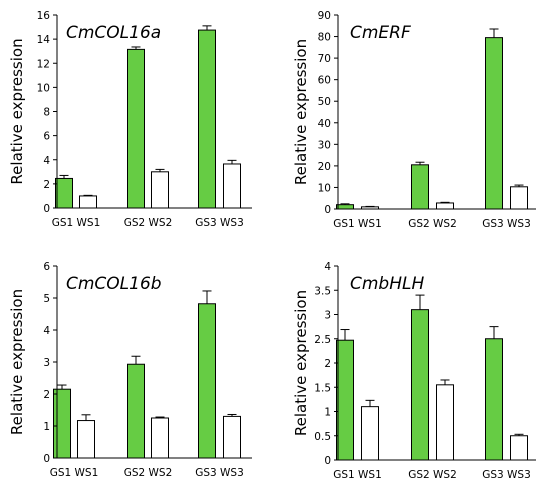  Describe the element at coordinates (322, 291) in the screenshot. I see `y-tick-label: 3.5` at that location.